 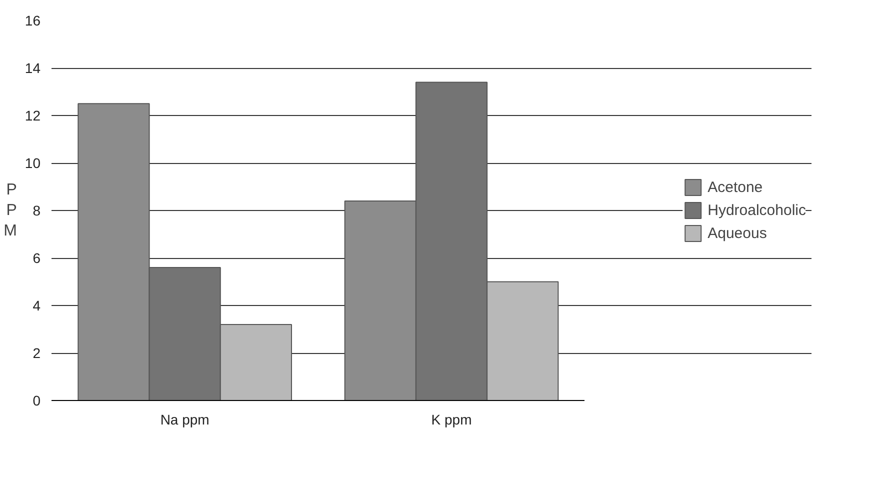 What do you see at coordinates (36, 258) in the screenshot?
I see `y-tick-label: 6` at bounding box center [36, 258].